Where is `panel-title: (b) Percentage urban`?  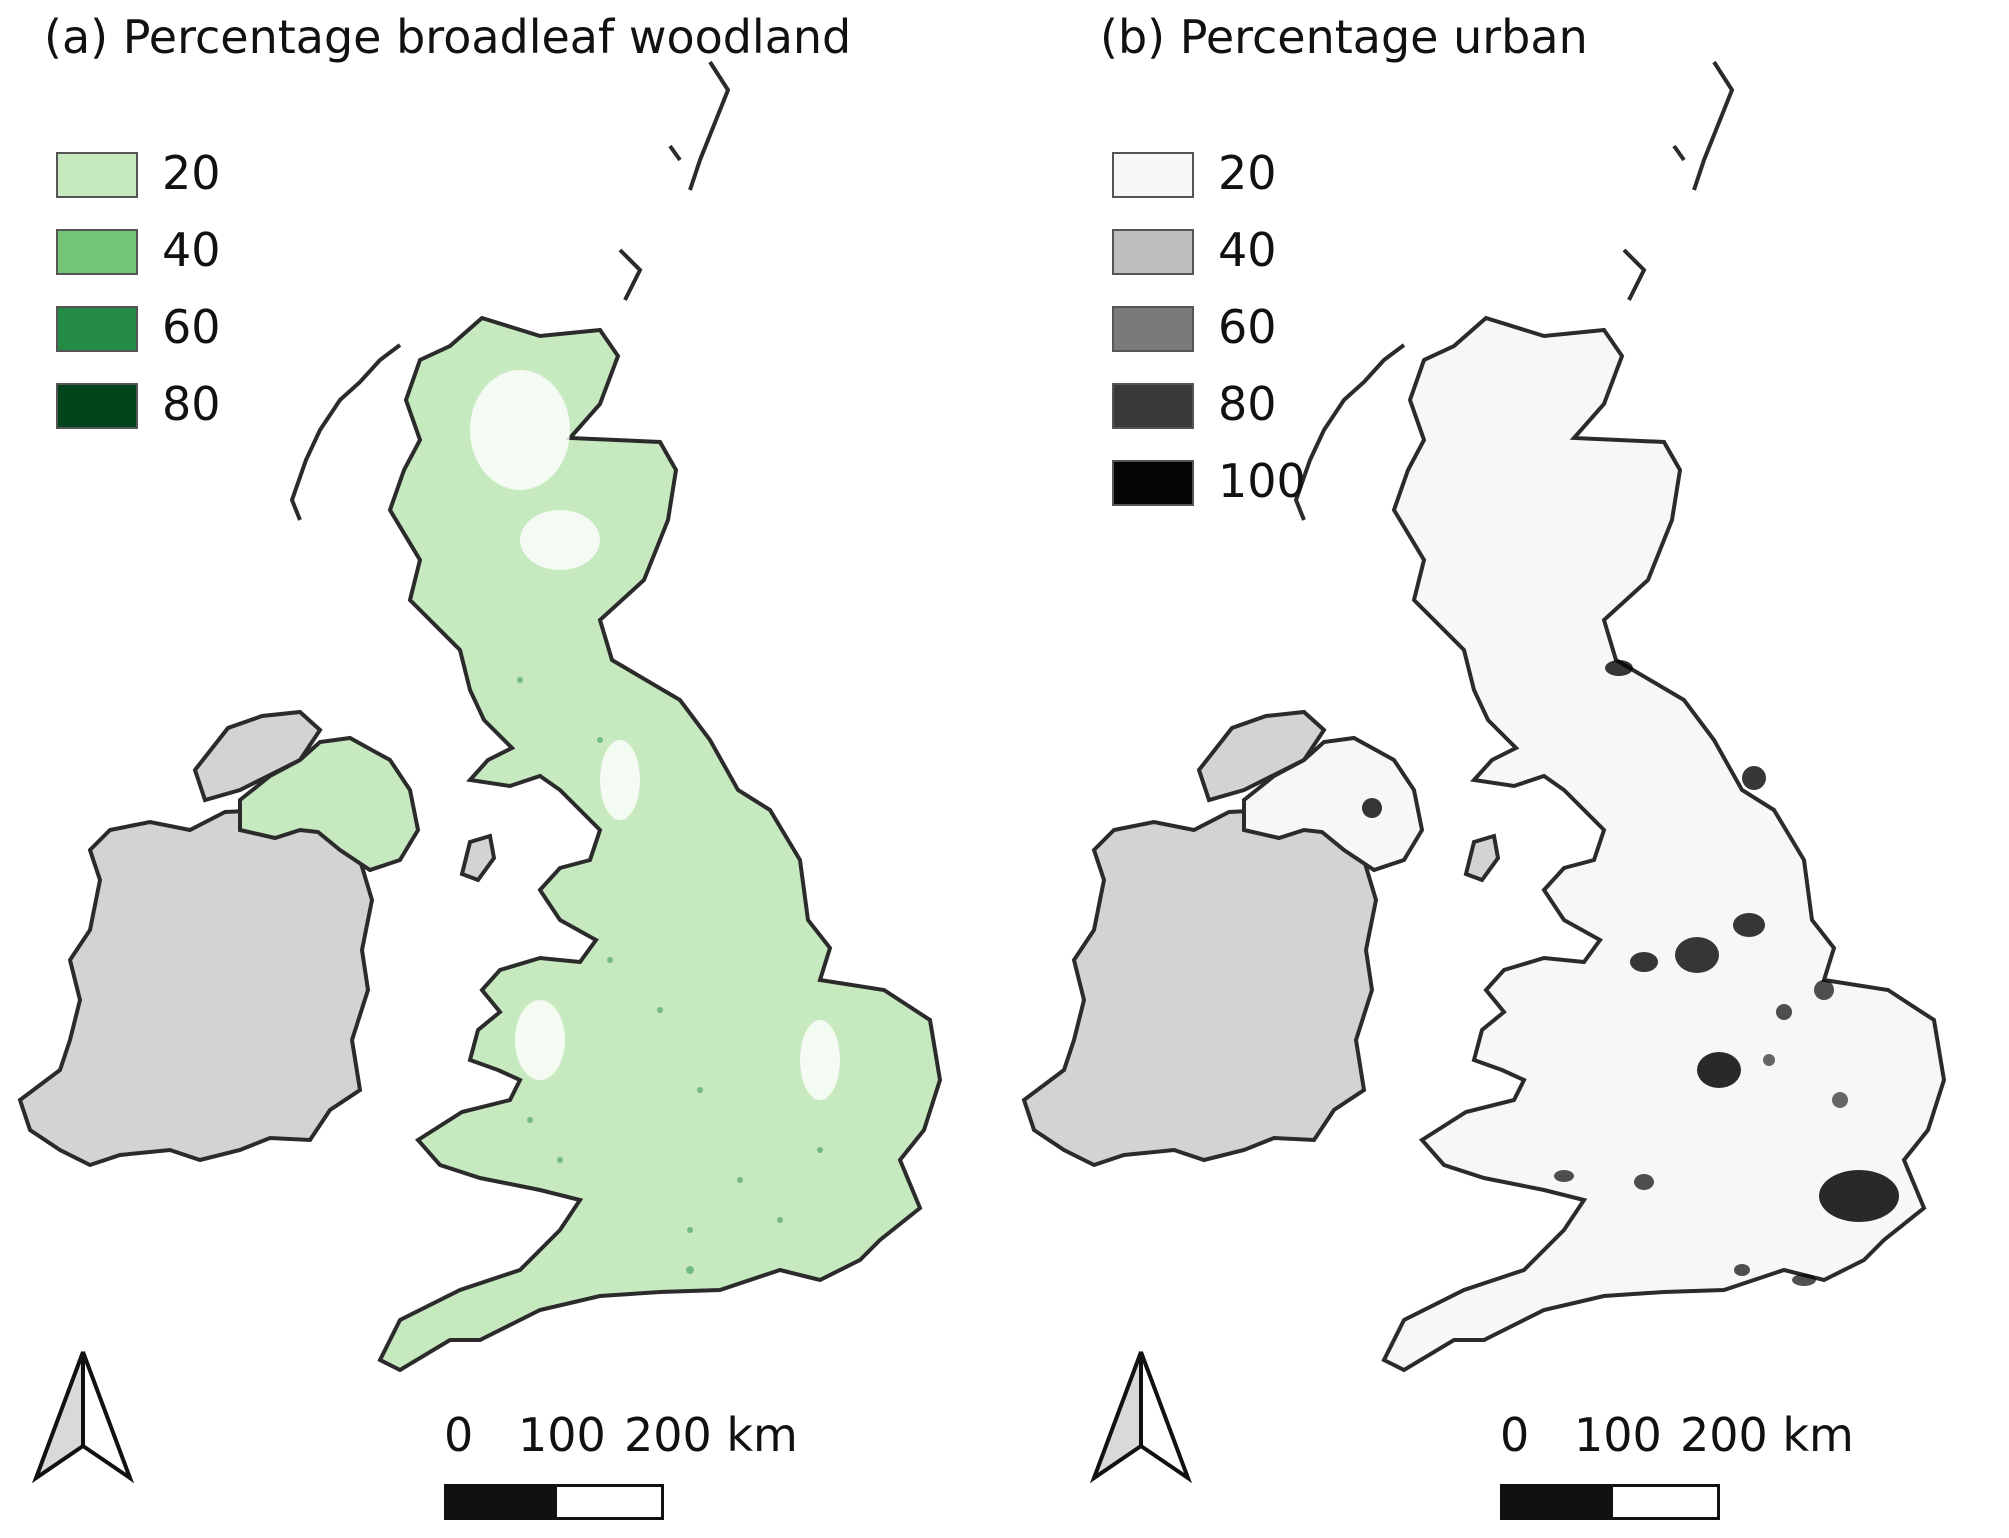 panel-title: (b) Percentage urban is located at coordinates (1344, 37).